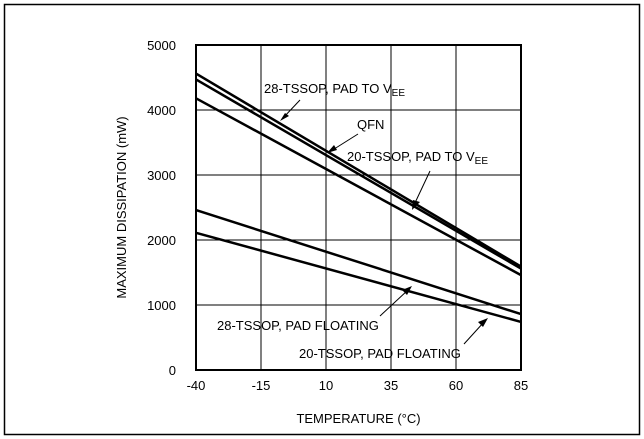 The width and height of the screenshot is (644, 439). I want to click on arrowhead-28tssop-pad-vee, so click(284, 117).